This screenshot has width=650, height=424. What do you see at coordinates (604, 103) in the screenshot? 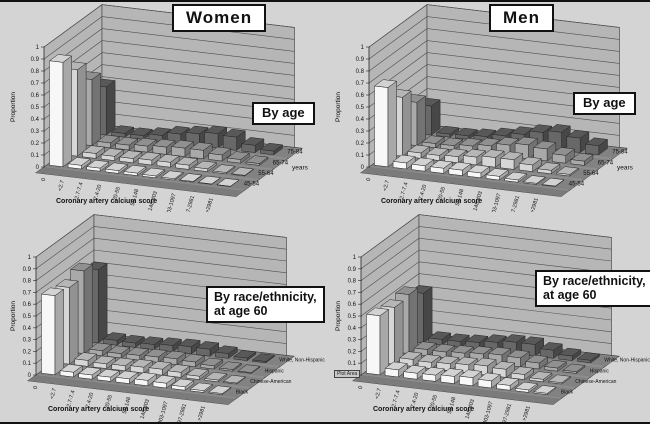
I see `annotation-by-age: By age` at bounding box center [604, 103].